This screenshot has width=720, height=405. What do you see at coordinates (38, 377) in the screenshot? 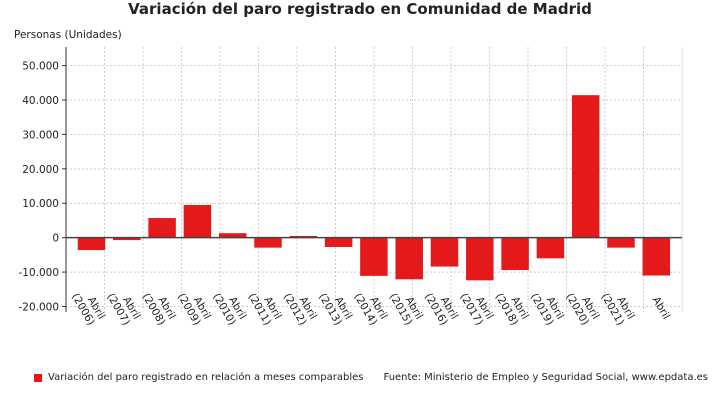
I see `legend-swatch` at bounding box center [38, 377].